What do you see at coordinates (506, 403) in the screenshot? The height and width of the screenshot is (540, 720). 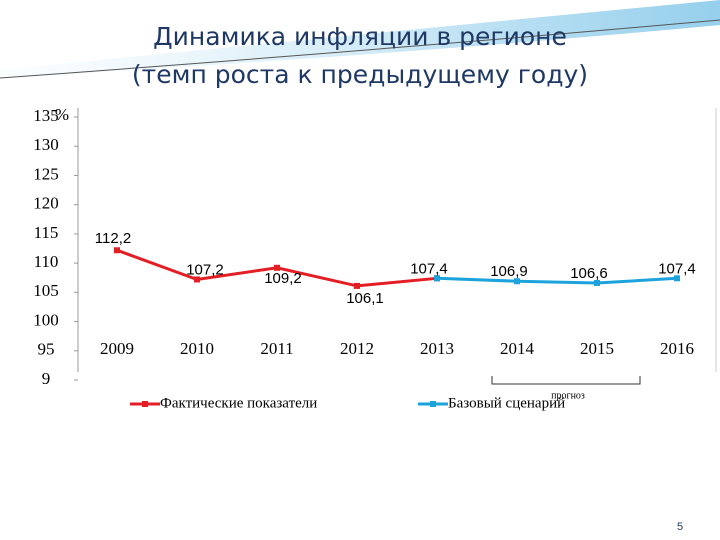 I see `legend-label: Базовый сценарий` at bounding box center [506, 403].